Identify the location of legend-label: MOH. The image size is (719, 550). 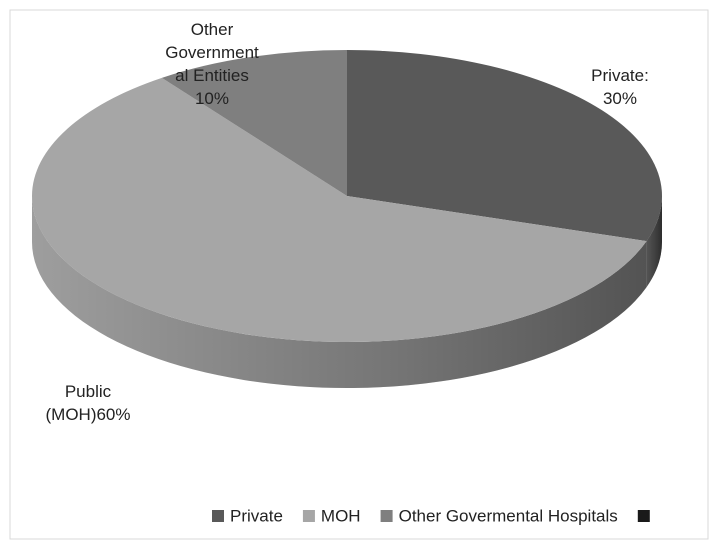
(341, 515).